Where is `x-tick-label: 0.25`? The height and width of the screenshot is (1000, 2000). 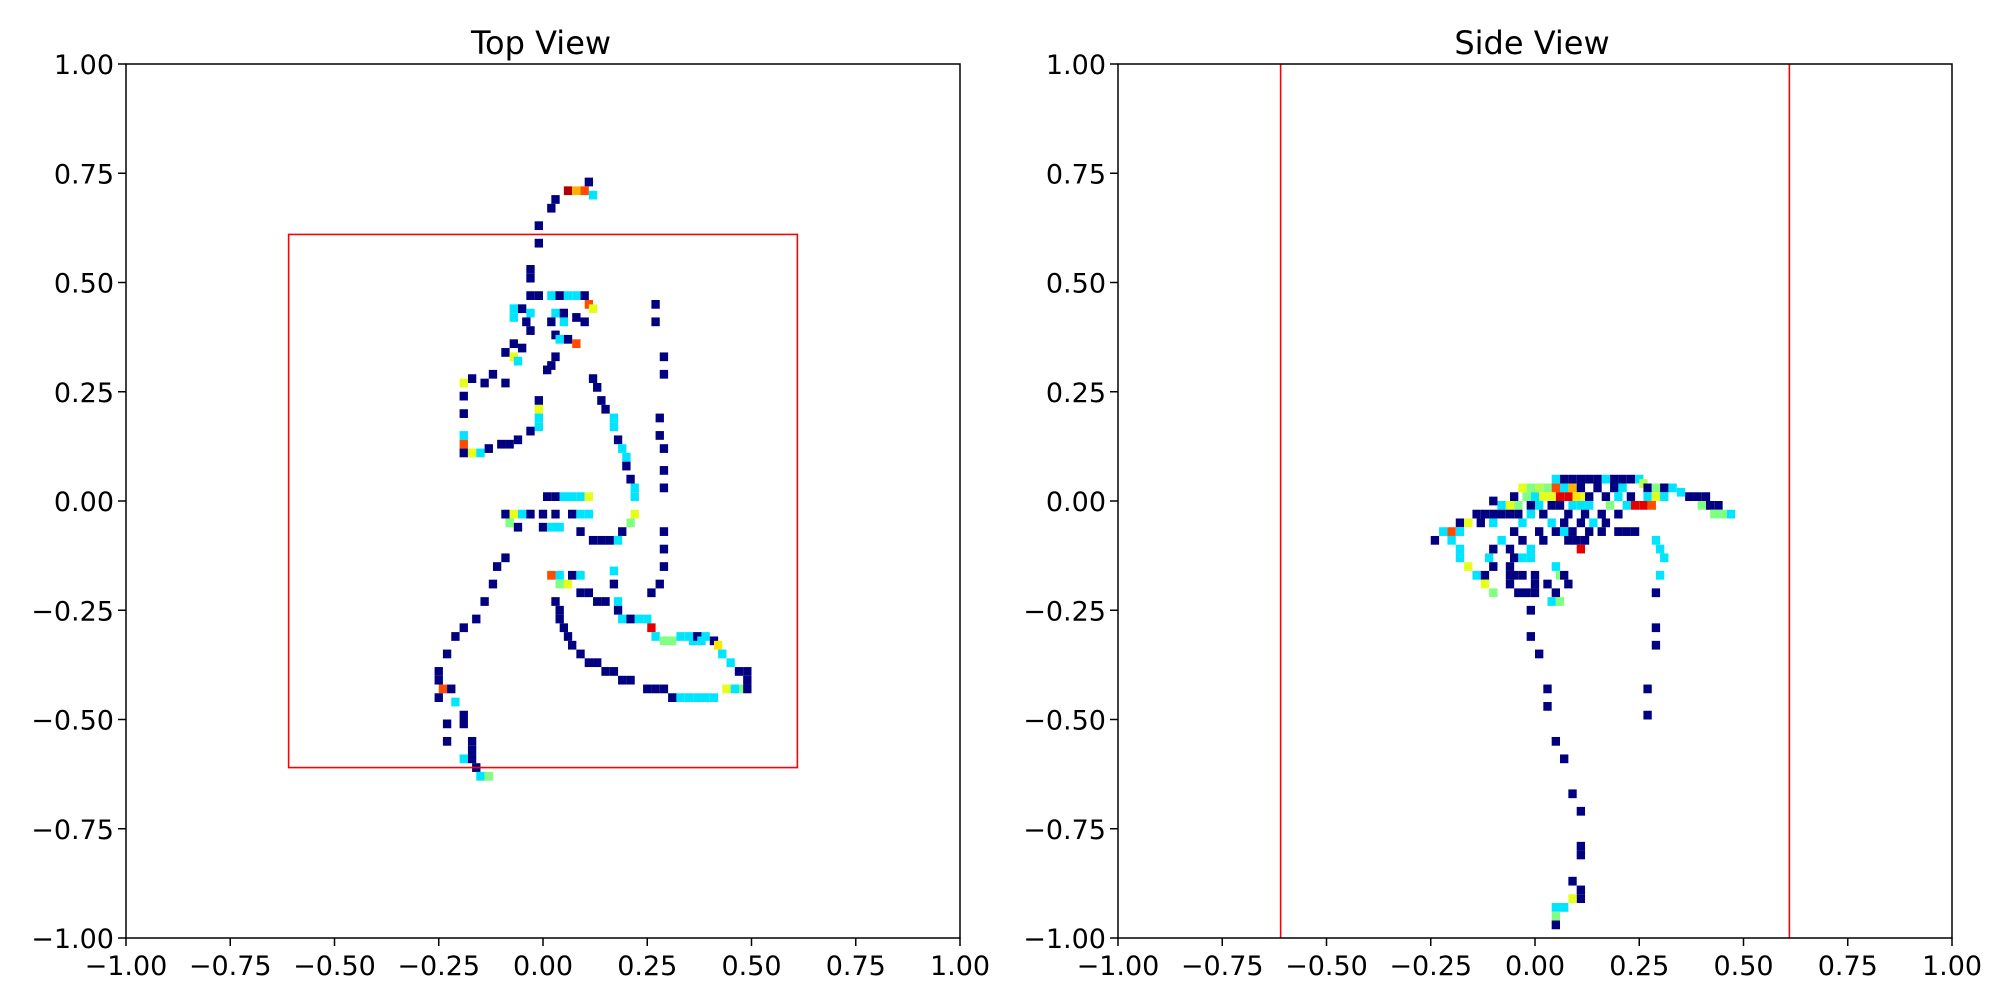 x-tick-label: 0.25 is located at coordinates (647, 966).